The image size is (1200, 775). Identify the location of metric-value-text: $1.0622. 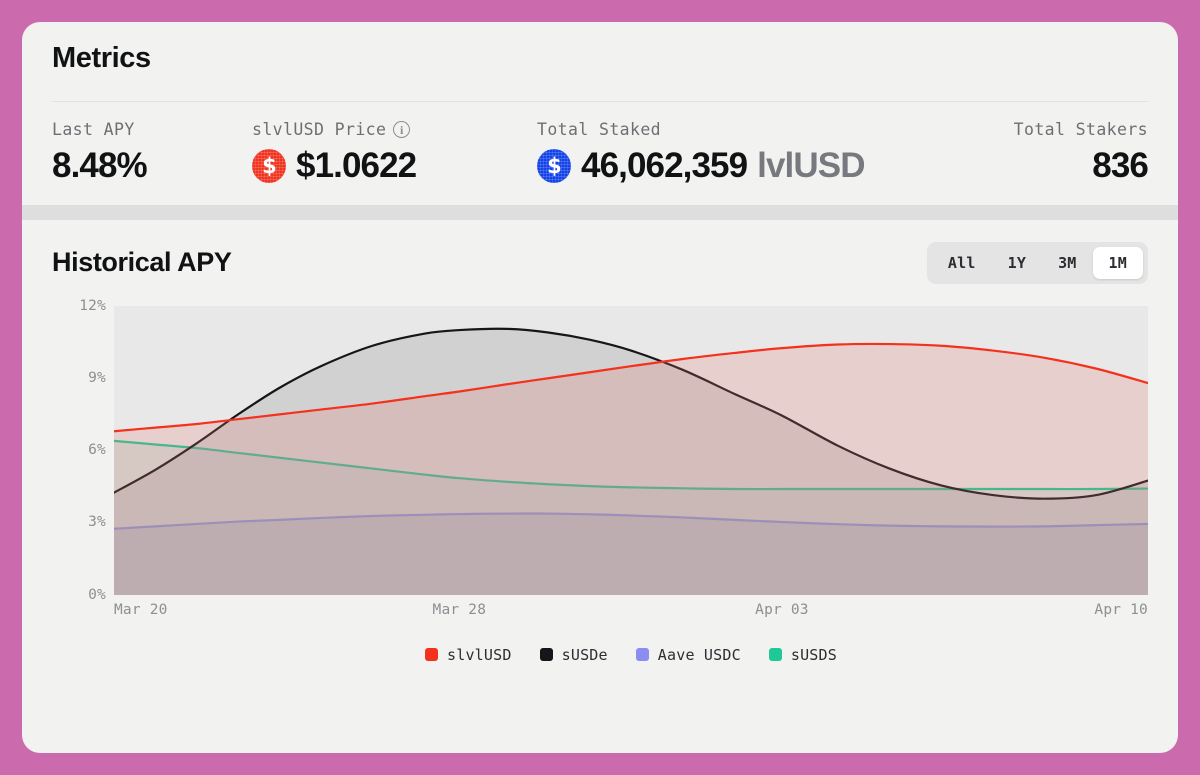
(356, 166).